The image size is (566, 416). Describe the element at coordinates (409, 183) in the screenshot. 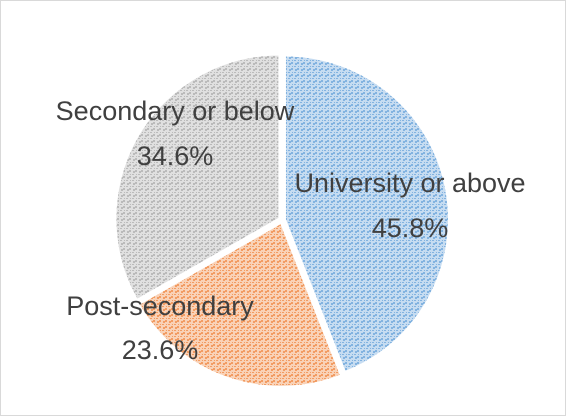

I see `slice-label: University or above` at that location.